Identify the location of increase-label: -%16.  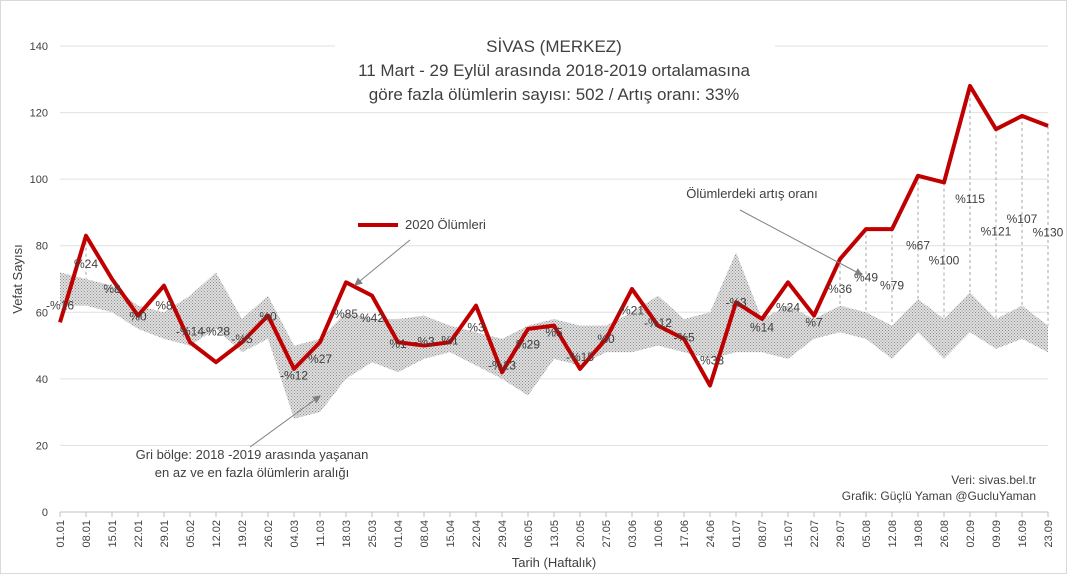
(60, 306).